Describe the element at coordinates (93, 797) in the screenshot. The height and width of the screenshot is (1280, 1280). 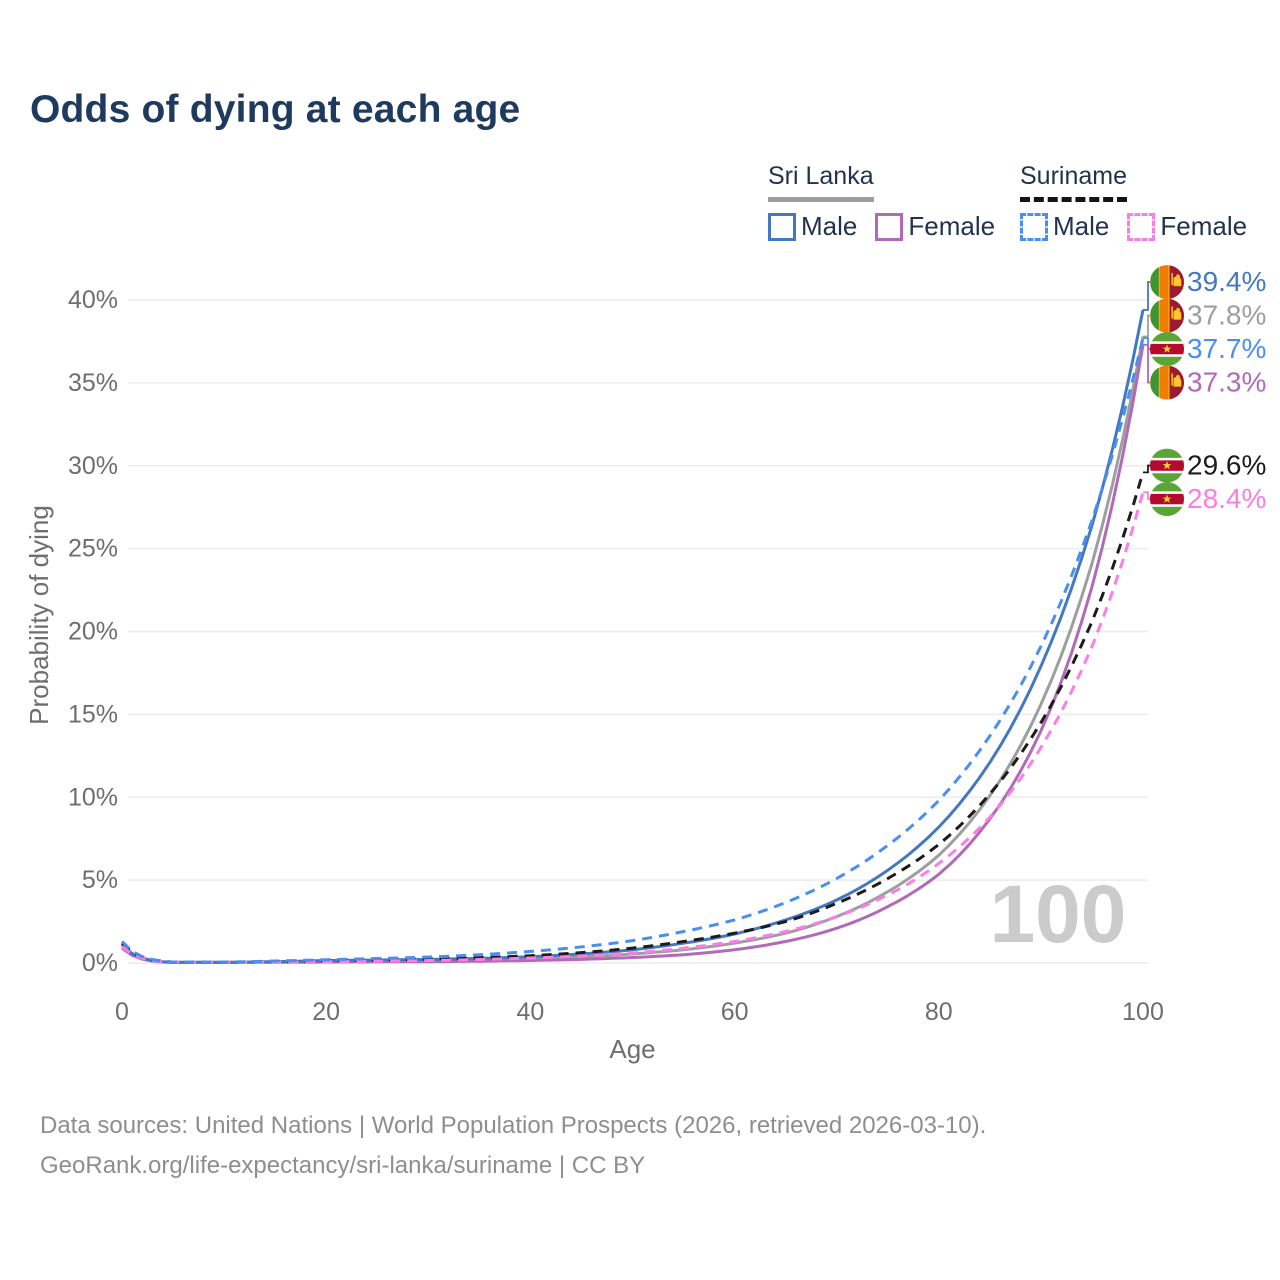
I see `y-tick-label: 10%` at that location.